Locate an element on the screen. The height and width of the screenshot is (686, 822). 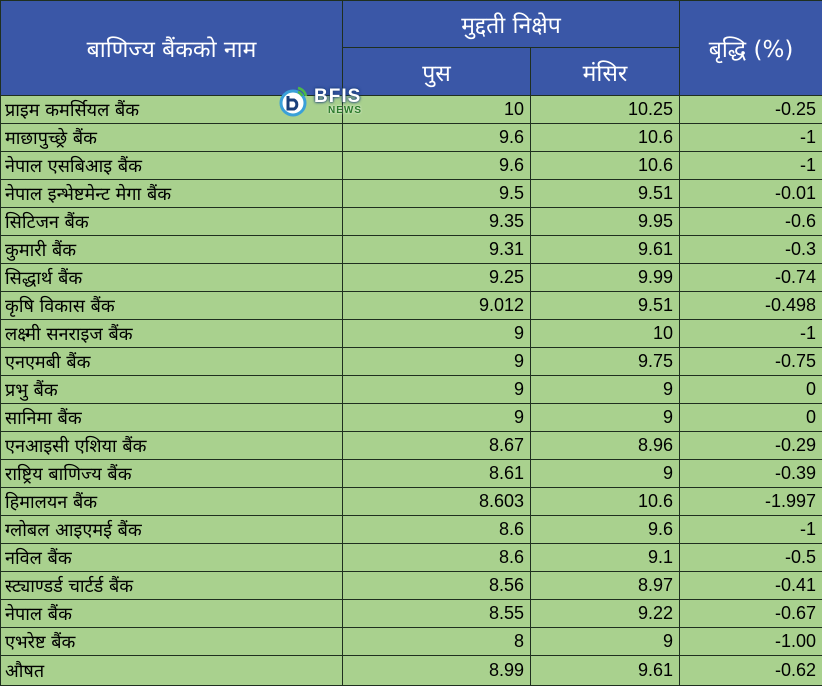
poush-rate-cell: 8.99 is located at coordinates (437, 671).